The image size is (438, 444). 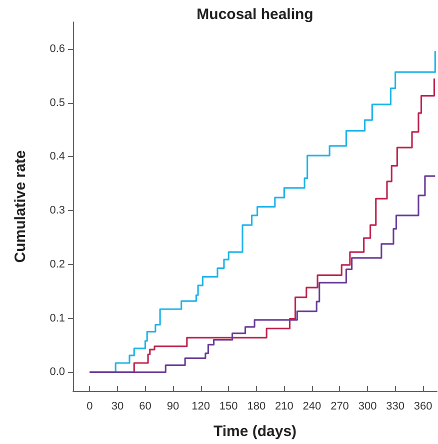 I want to click on x-tick-label: 90, so click(x=173, y=406).